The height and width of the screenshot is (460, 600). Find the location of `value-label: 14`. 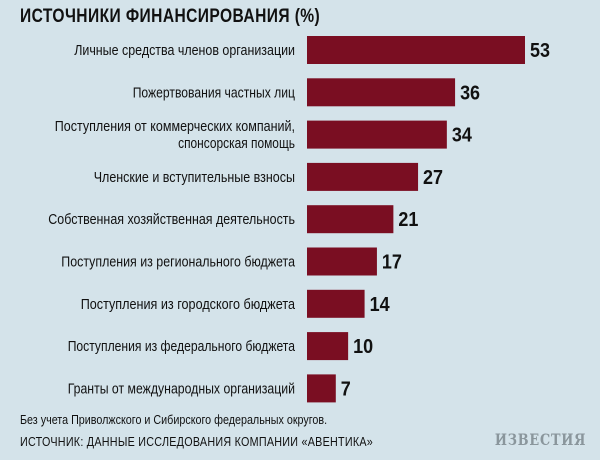

value-label: 14 is located at coordinates (380, 305).